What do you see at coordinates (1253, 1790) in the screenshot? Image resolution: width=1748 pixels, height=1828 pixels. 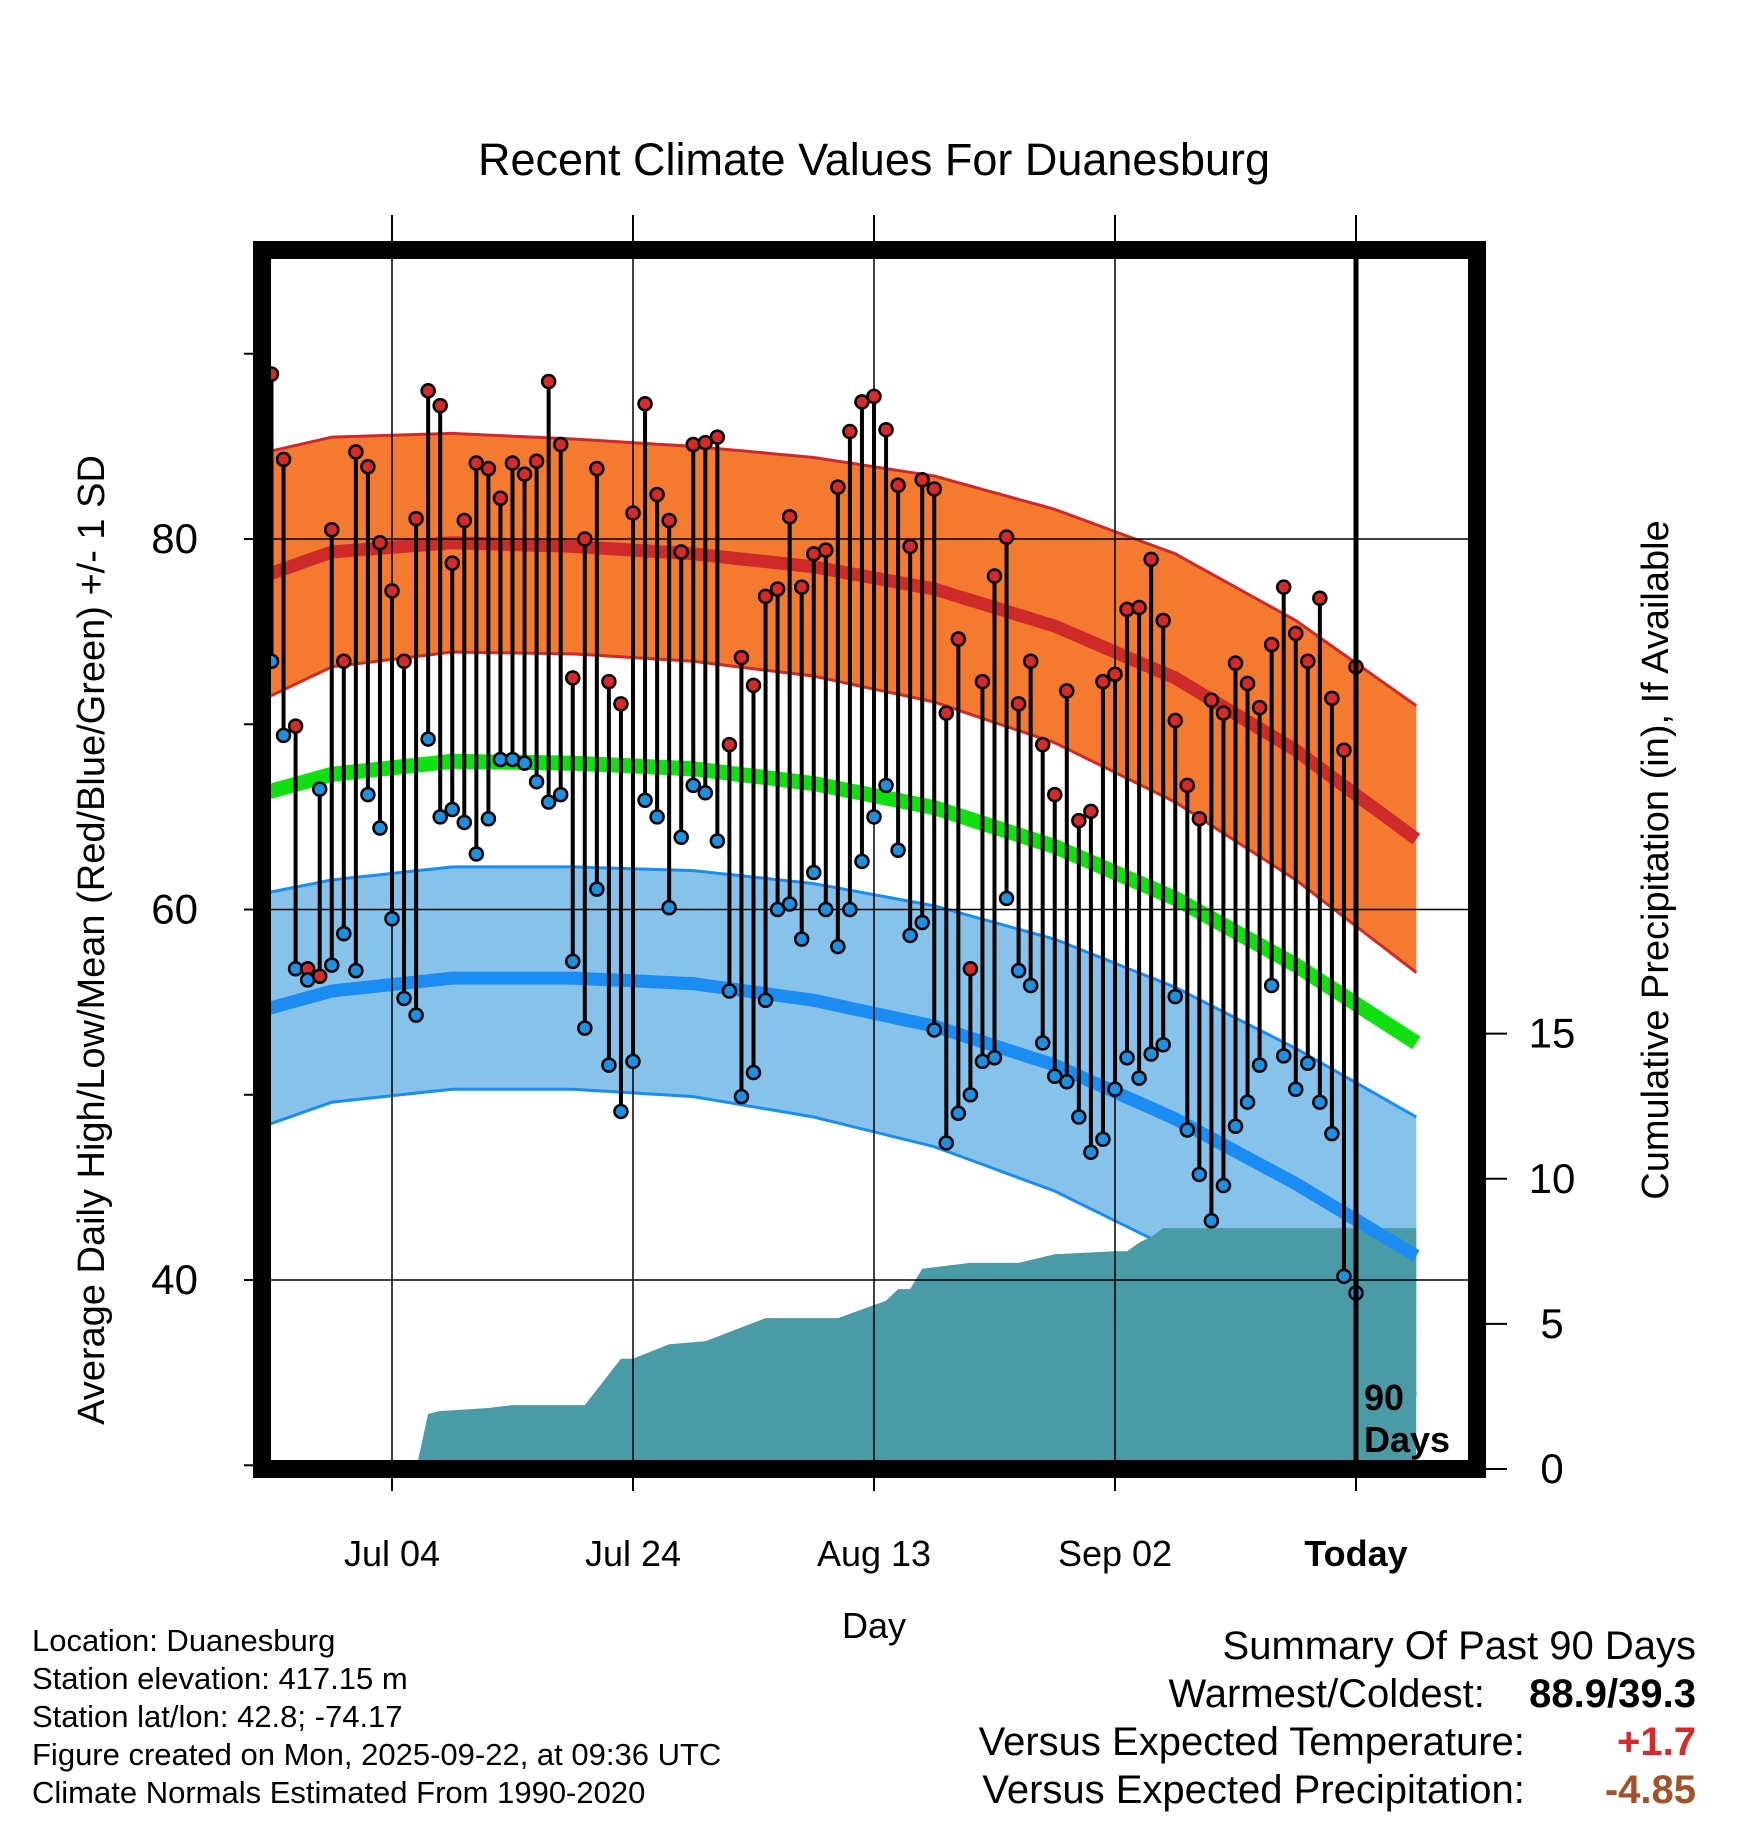 I see `precip-label: Versus Expected Precipitation:` at bounding box center [1253, 1790].